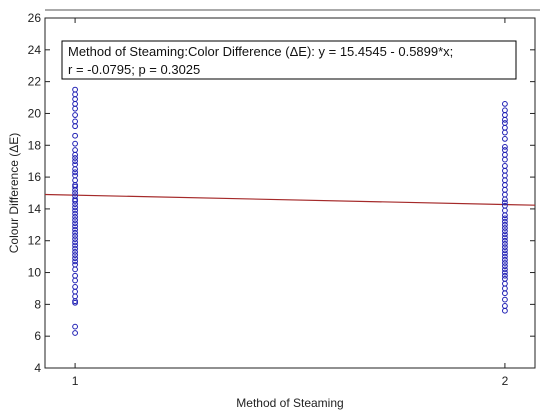  What do you see at coordinates (35, 113) in the screenshot?
I see `y-tick-label: 20` at bounding box center [35, 113].